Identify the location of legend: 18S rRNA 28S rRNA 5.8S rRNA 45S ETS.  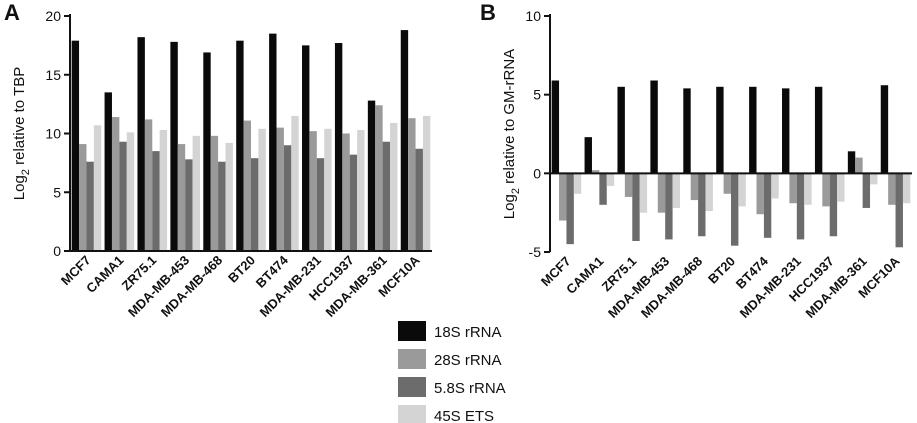
(452, 372).